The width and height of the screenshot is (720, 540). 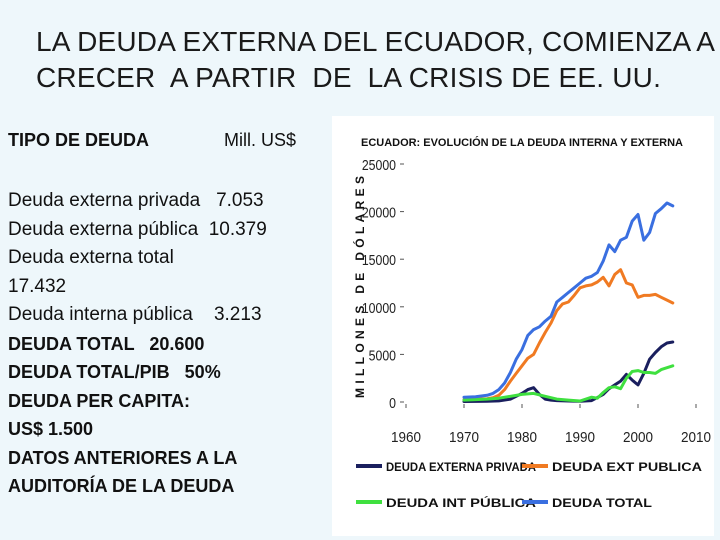 What do you see at coordinates (349, 77) in the screenshot?
I see `title-line-2: CRECER A PARTIR DE LA CRISIS DE EE. UU.` at bounding box center [349, 77].